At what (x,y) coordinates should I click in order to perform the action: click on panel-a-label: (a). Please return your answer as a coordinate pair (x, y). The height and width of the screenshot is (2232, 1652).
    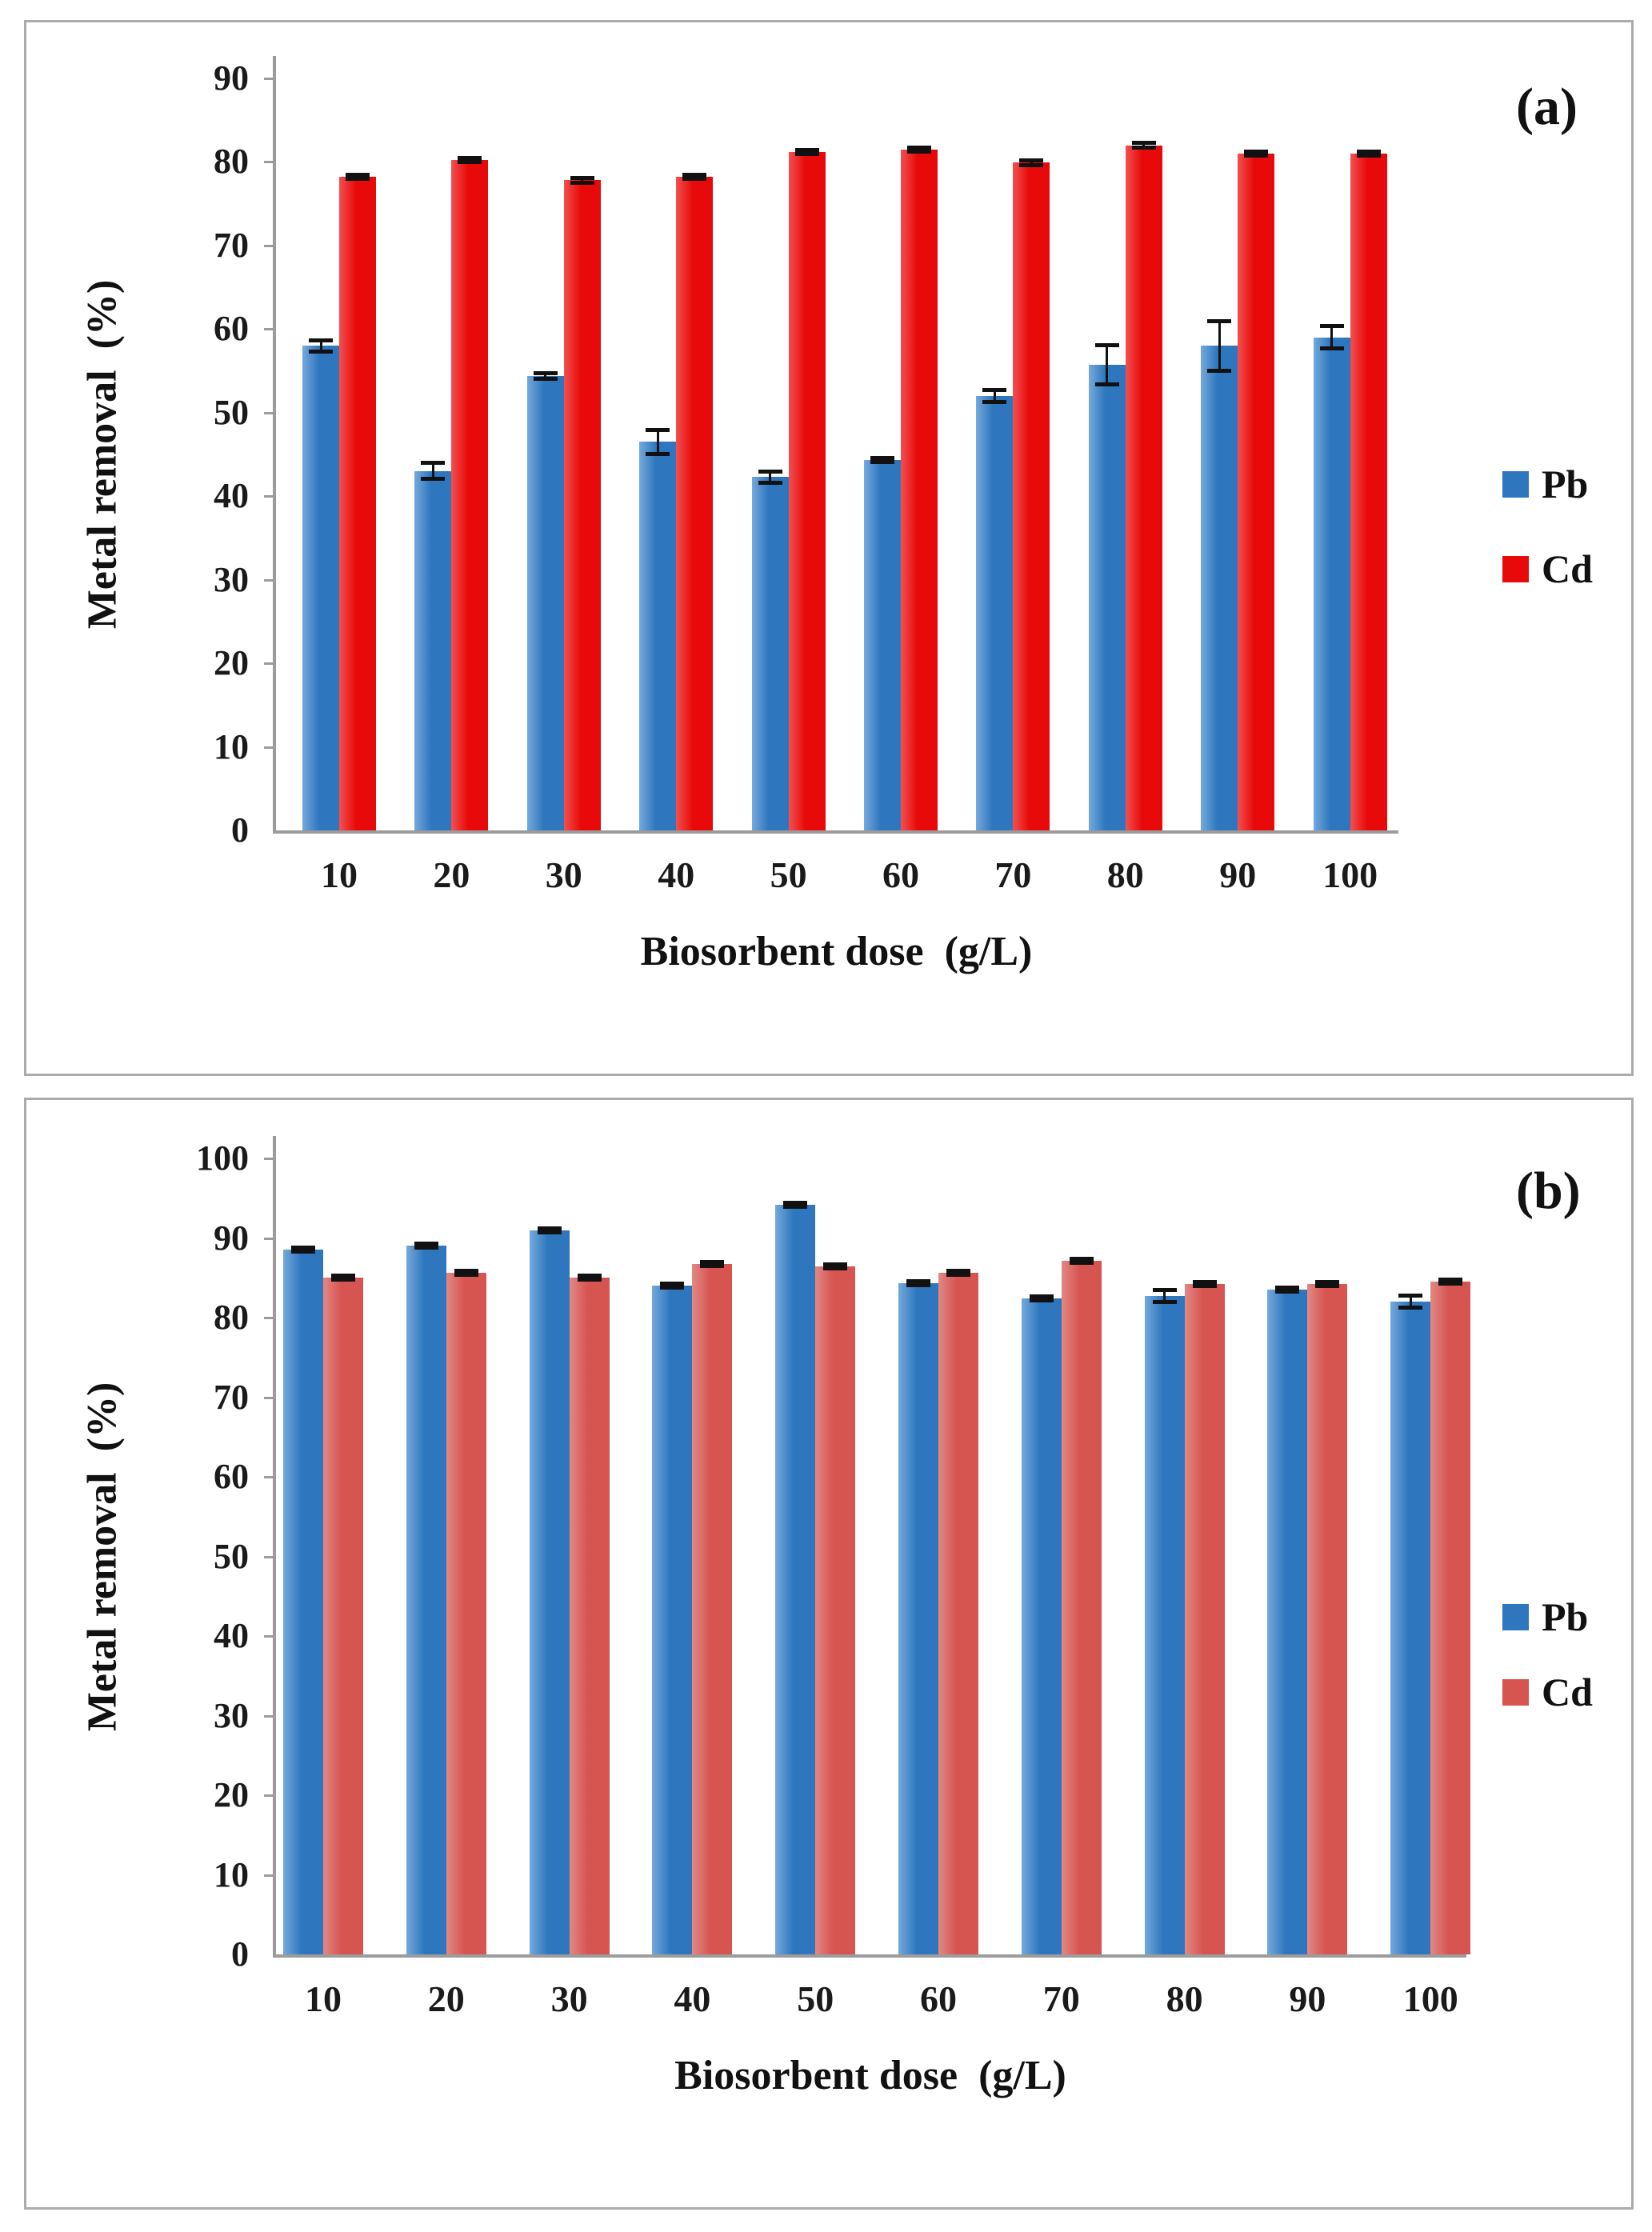
    Looking at the image, I should click on (1547, 107).